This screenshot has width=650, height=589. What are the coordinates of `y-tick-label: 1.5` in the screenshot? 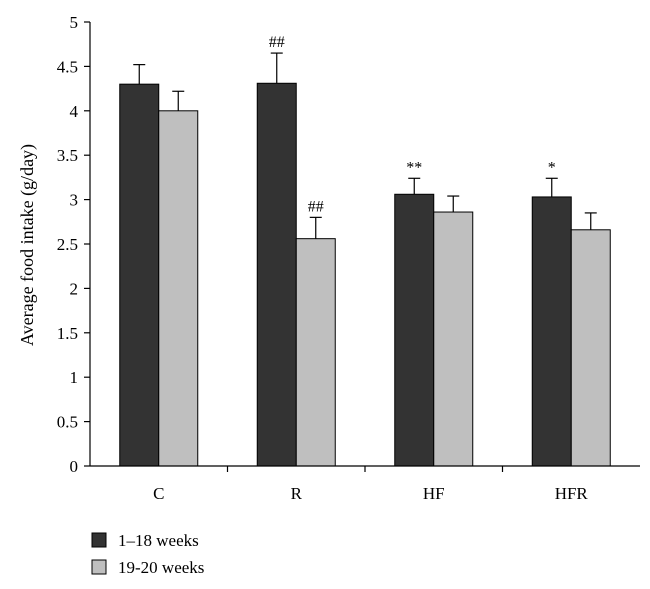 It's located at (67, 333).